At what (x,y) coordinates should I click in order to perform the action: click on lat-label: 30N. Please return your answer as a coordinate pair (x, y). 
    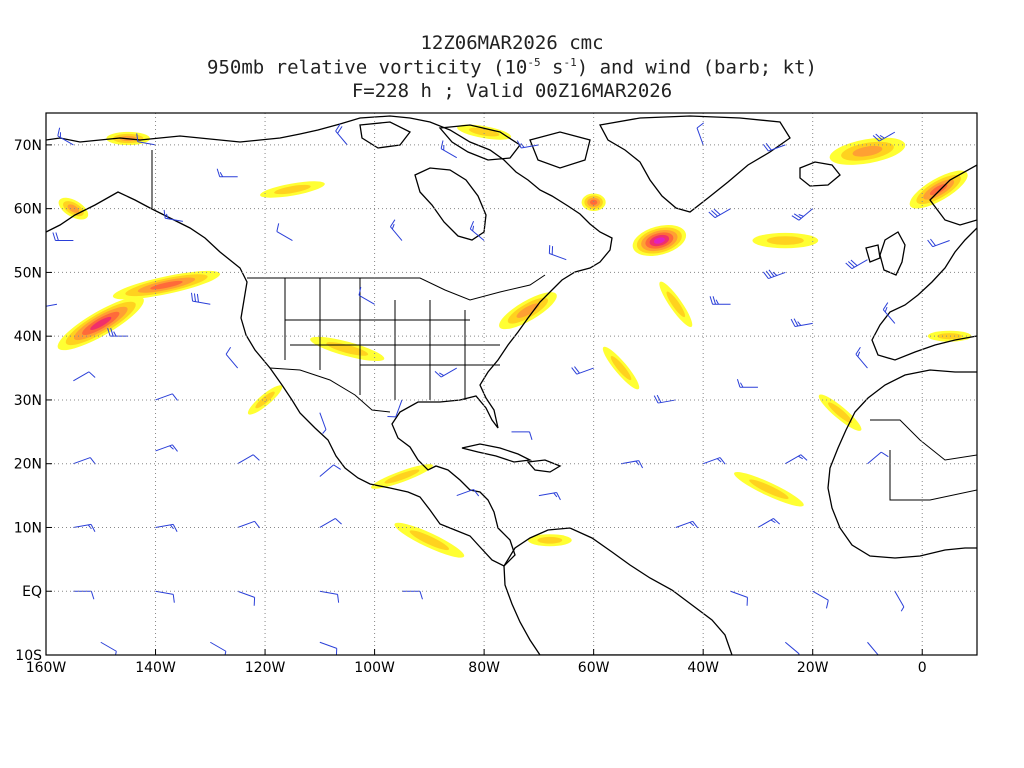
    Looking at the image, I should click on (28, 401).